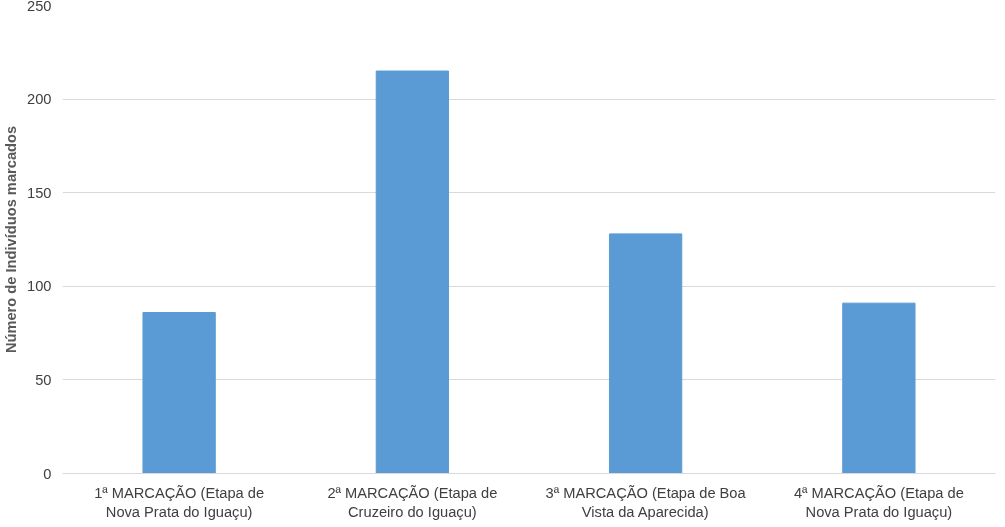  Describe the element at coordinates (47, 473) in the screenshot. I see `y-tick-label: 0` at that location.